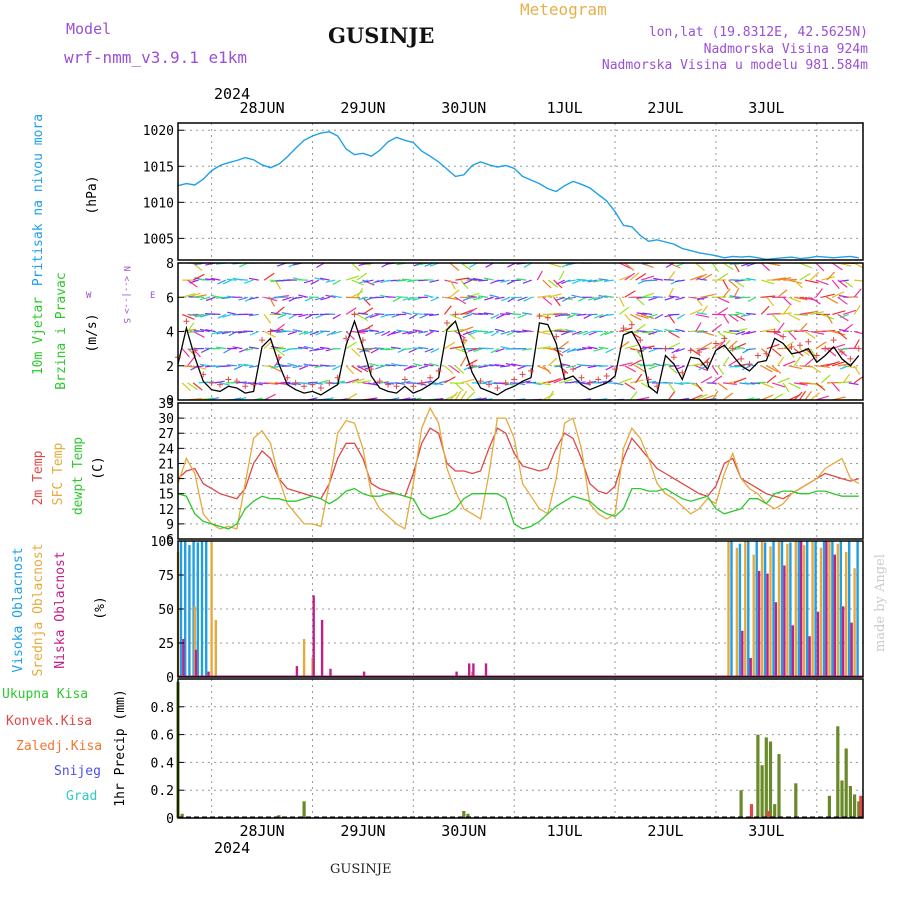 The image size is (900, 900). I want to click on model-name: wrf-nmm_v3.9.1 e1km, so click(156, 57).